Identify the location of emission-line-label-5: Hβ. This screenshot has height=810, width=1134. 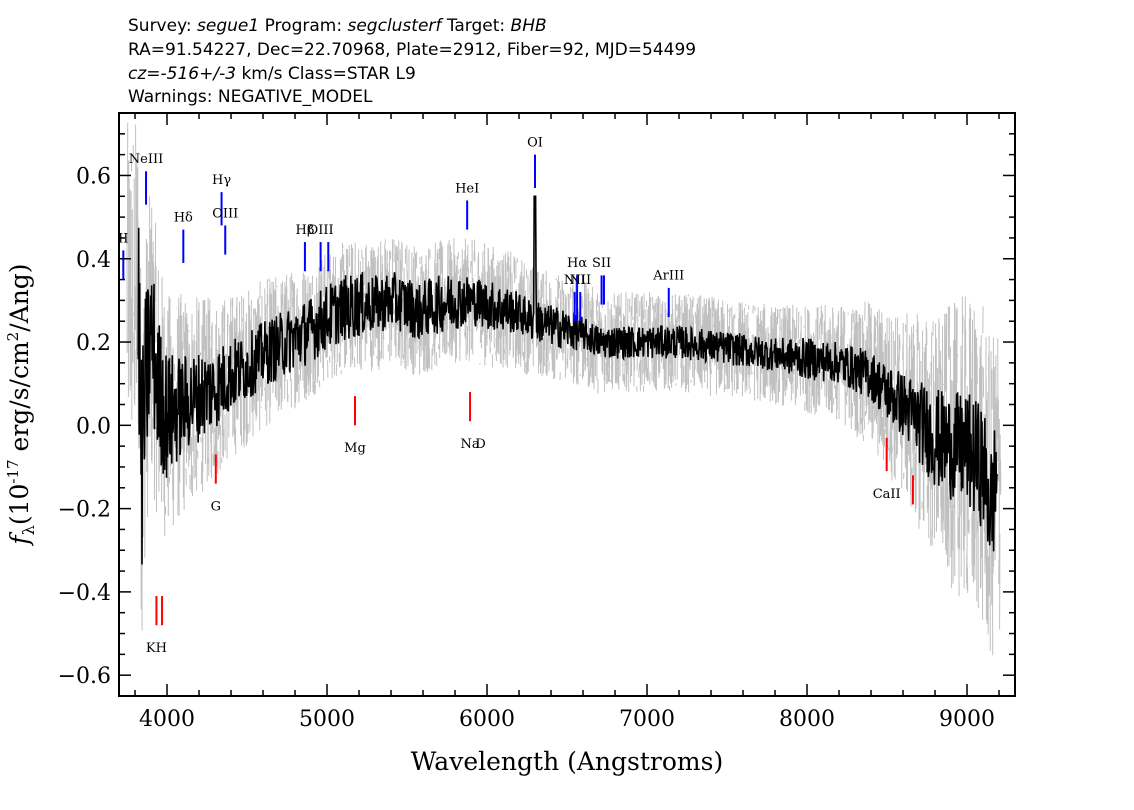
(304, 230).